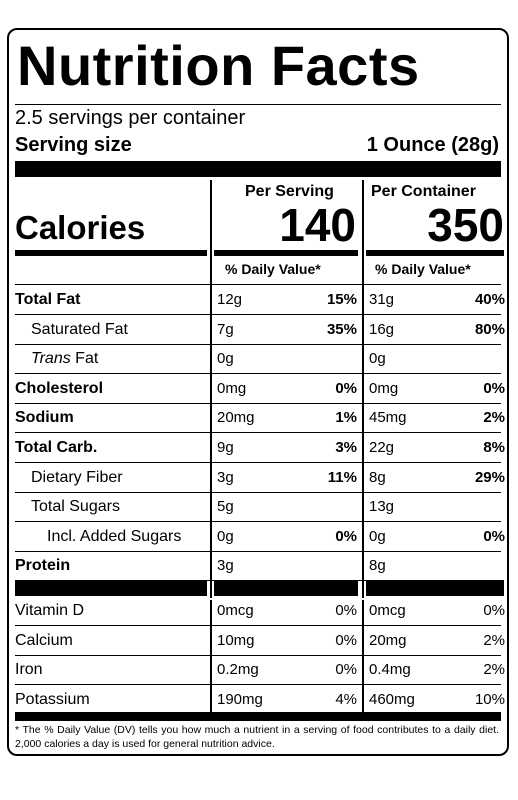 This screenshot has height=800, width=518. What do you see at coordinates (390, 670) in the screenshot?
I see `container-amount: 0.4mg` at bounding box center [390, 670].